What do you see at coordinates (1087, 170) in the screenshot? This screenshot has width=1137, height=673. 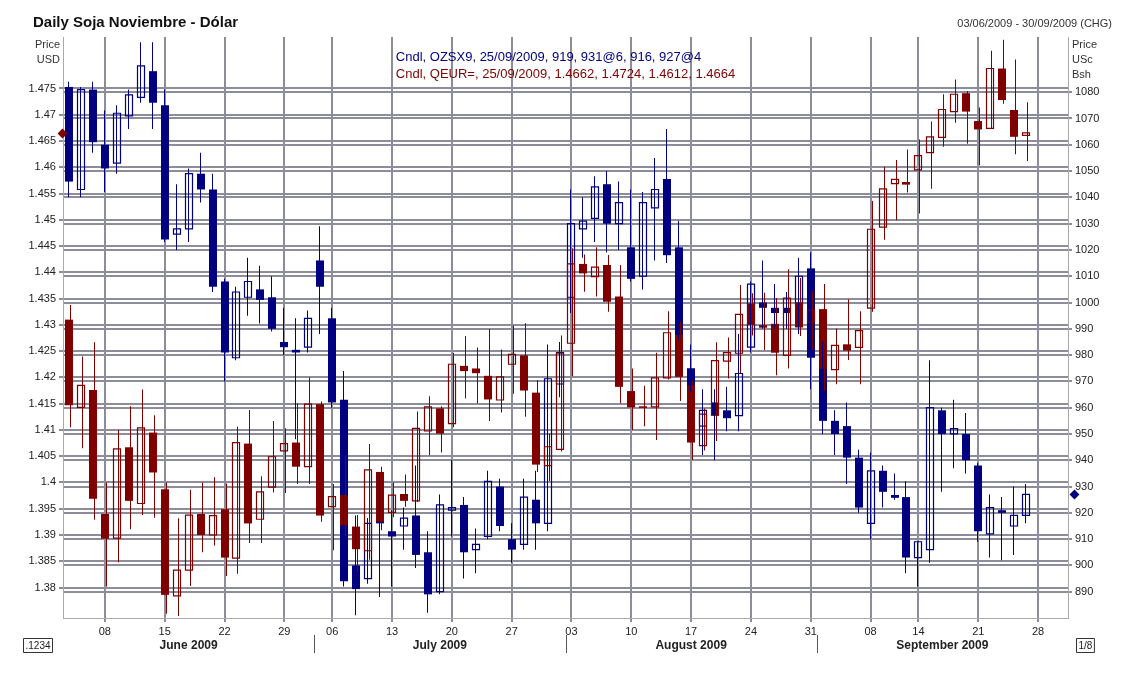 I see `y2-tick-label: 1050` at bounding box center [1087, 170].